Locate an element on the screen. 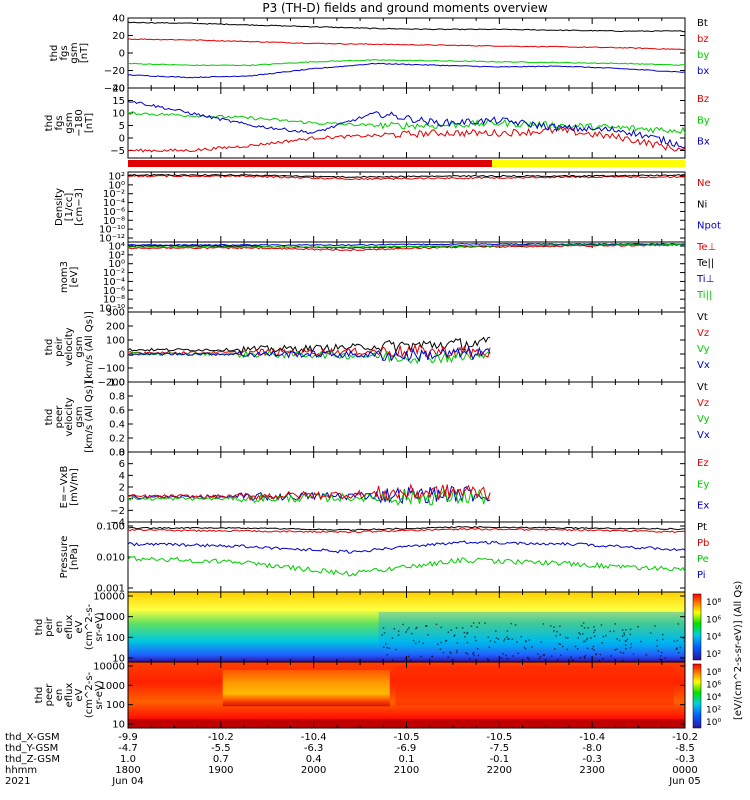 This screenshot has width=750, height=800. legend-Vz: Vz is located at coordinates (703, 403).